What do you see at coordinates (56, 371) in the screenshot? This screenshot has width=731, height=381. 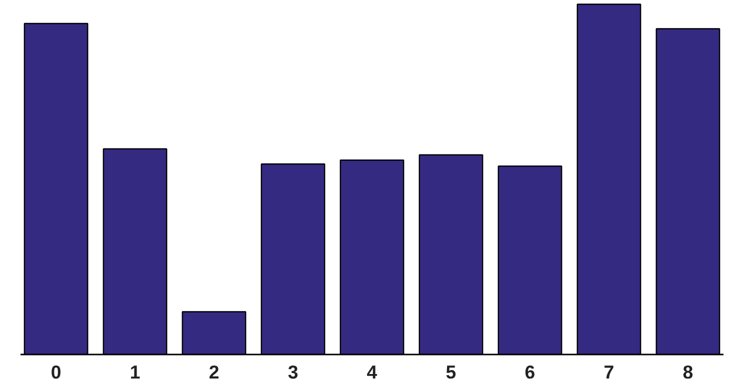 I see `x-tick-label: 0` at bounding box center [56, 371].